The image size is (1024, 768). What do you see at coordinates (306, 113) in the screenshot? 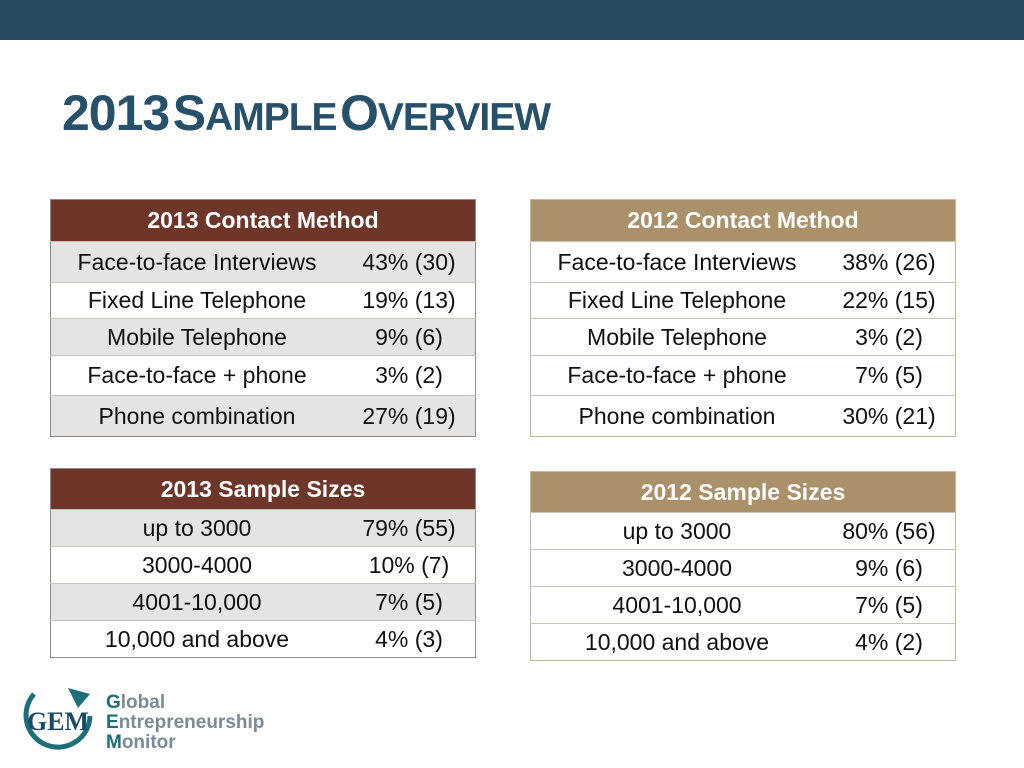
I see `page-title: 2013 SAMPLE OVERVIEW` at bounding box center [306, 113].